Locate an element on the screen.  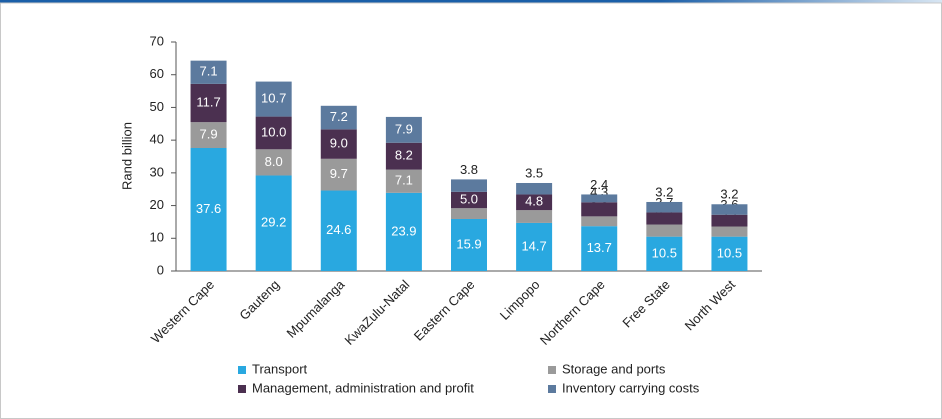
value-label: 9.0 is located at coordinates (339, 143).